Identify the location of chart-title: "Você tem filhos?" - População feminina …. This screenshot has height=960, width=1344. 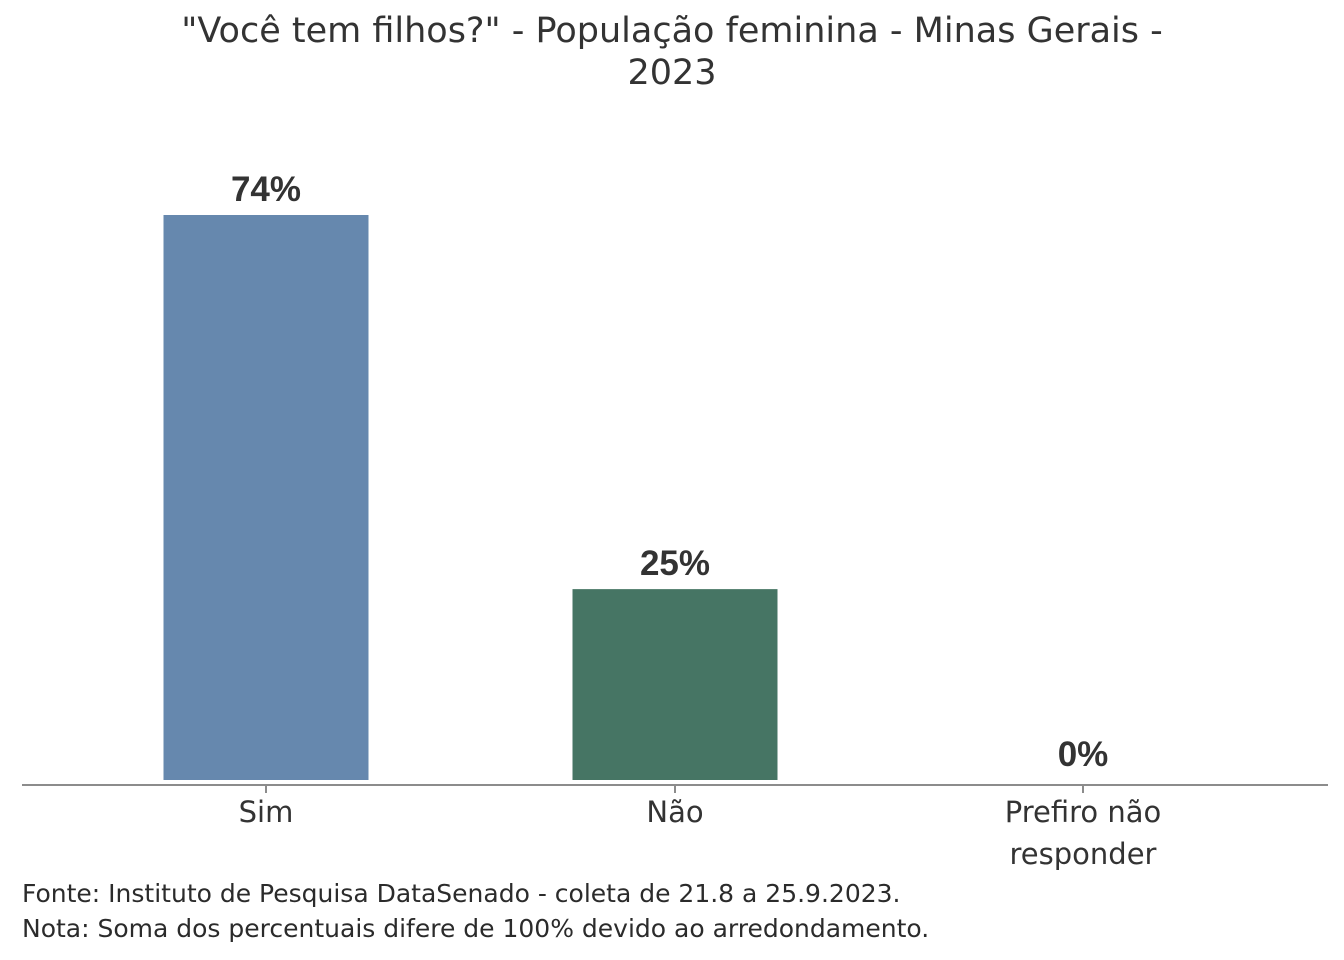
(672, 52).